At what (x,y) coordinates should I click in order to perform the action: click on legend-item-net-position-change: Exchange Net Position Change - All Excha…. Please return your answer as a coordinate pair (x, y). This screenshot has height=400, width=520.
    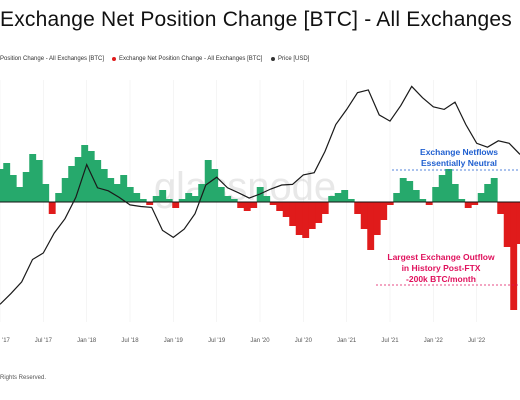
    Looking at the image, I should click on (187, 59).